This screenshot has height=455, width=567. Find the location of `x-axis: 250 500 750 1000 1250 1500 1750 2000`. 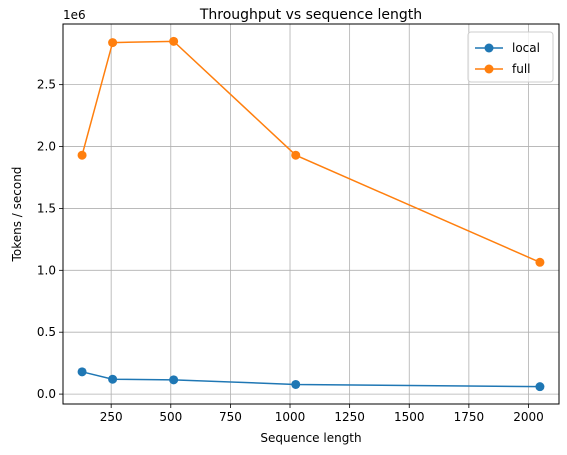

x-axis: 250 500 750 1000 1250 1500 1750 2000 is located at coordinates (322, 414).